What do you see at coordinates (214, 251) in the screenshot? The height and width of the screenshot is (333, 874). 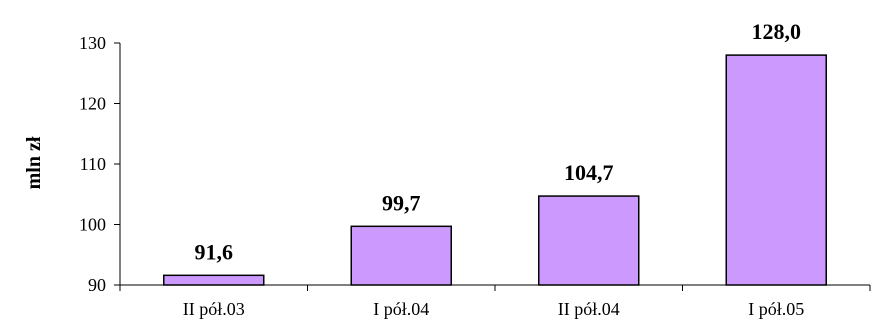 I see `data-label: 91,6` at bounding box center [214, 251].